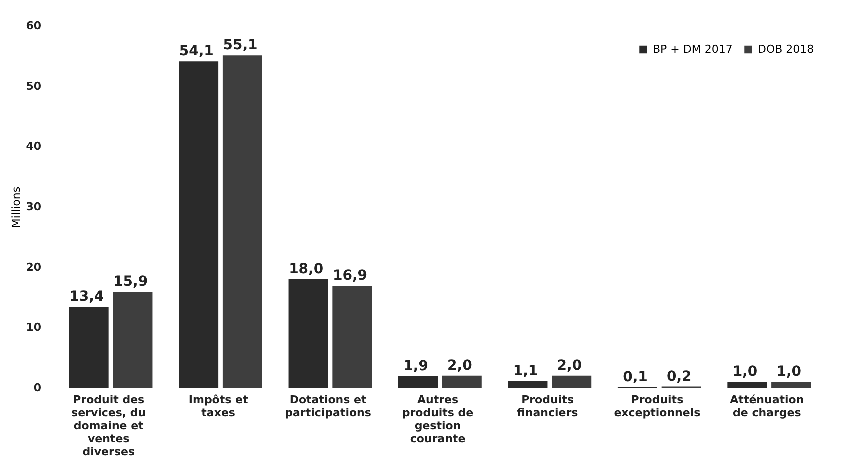 The image size is (843, 462). What do you see at coordinates (38, 388) in the screenshot?
I see `y-tick-label: 0` at bounding box center [38, 388].